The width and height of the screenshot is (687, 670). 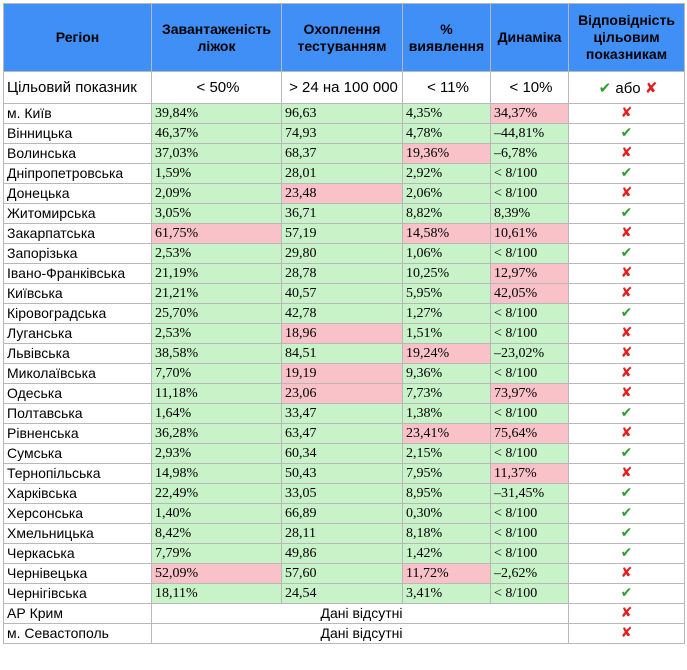 What do you see at coordinates (216, 373) in the screenshot?
I see `bed-occupancy-cell: 7,70%` at bounding box center [216, 373].